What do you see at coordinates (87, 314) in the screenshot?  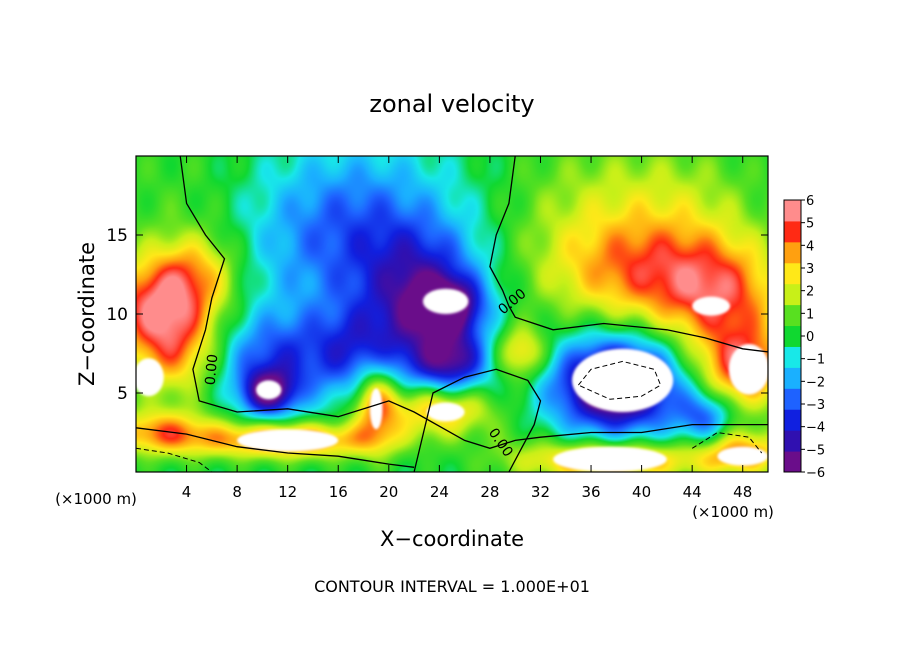 I see `y-axis-label: Z−coordinate` at bounding box center [87, 314].